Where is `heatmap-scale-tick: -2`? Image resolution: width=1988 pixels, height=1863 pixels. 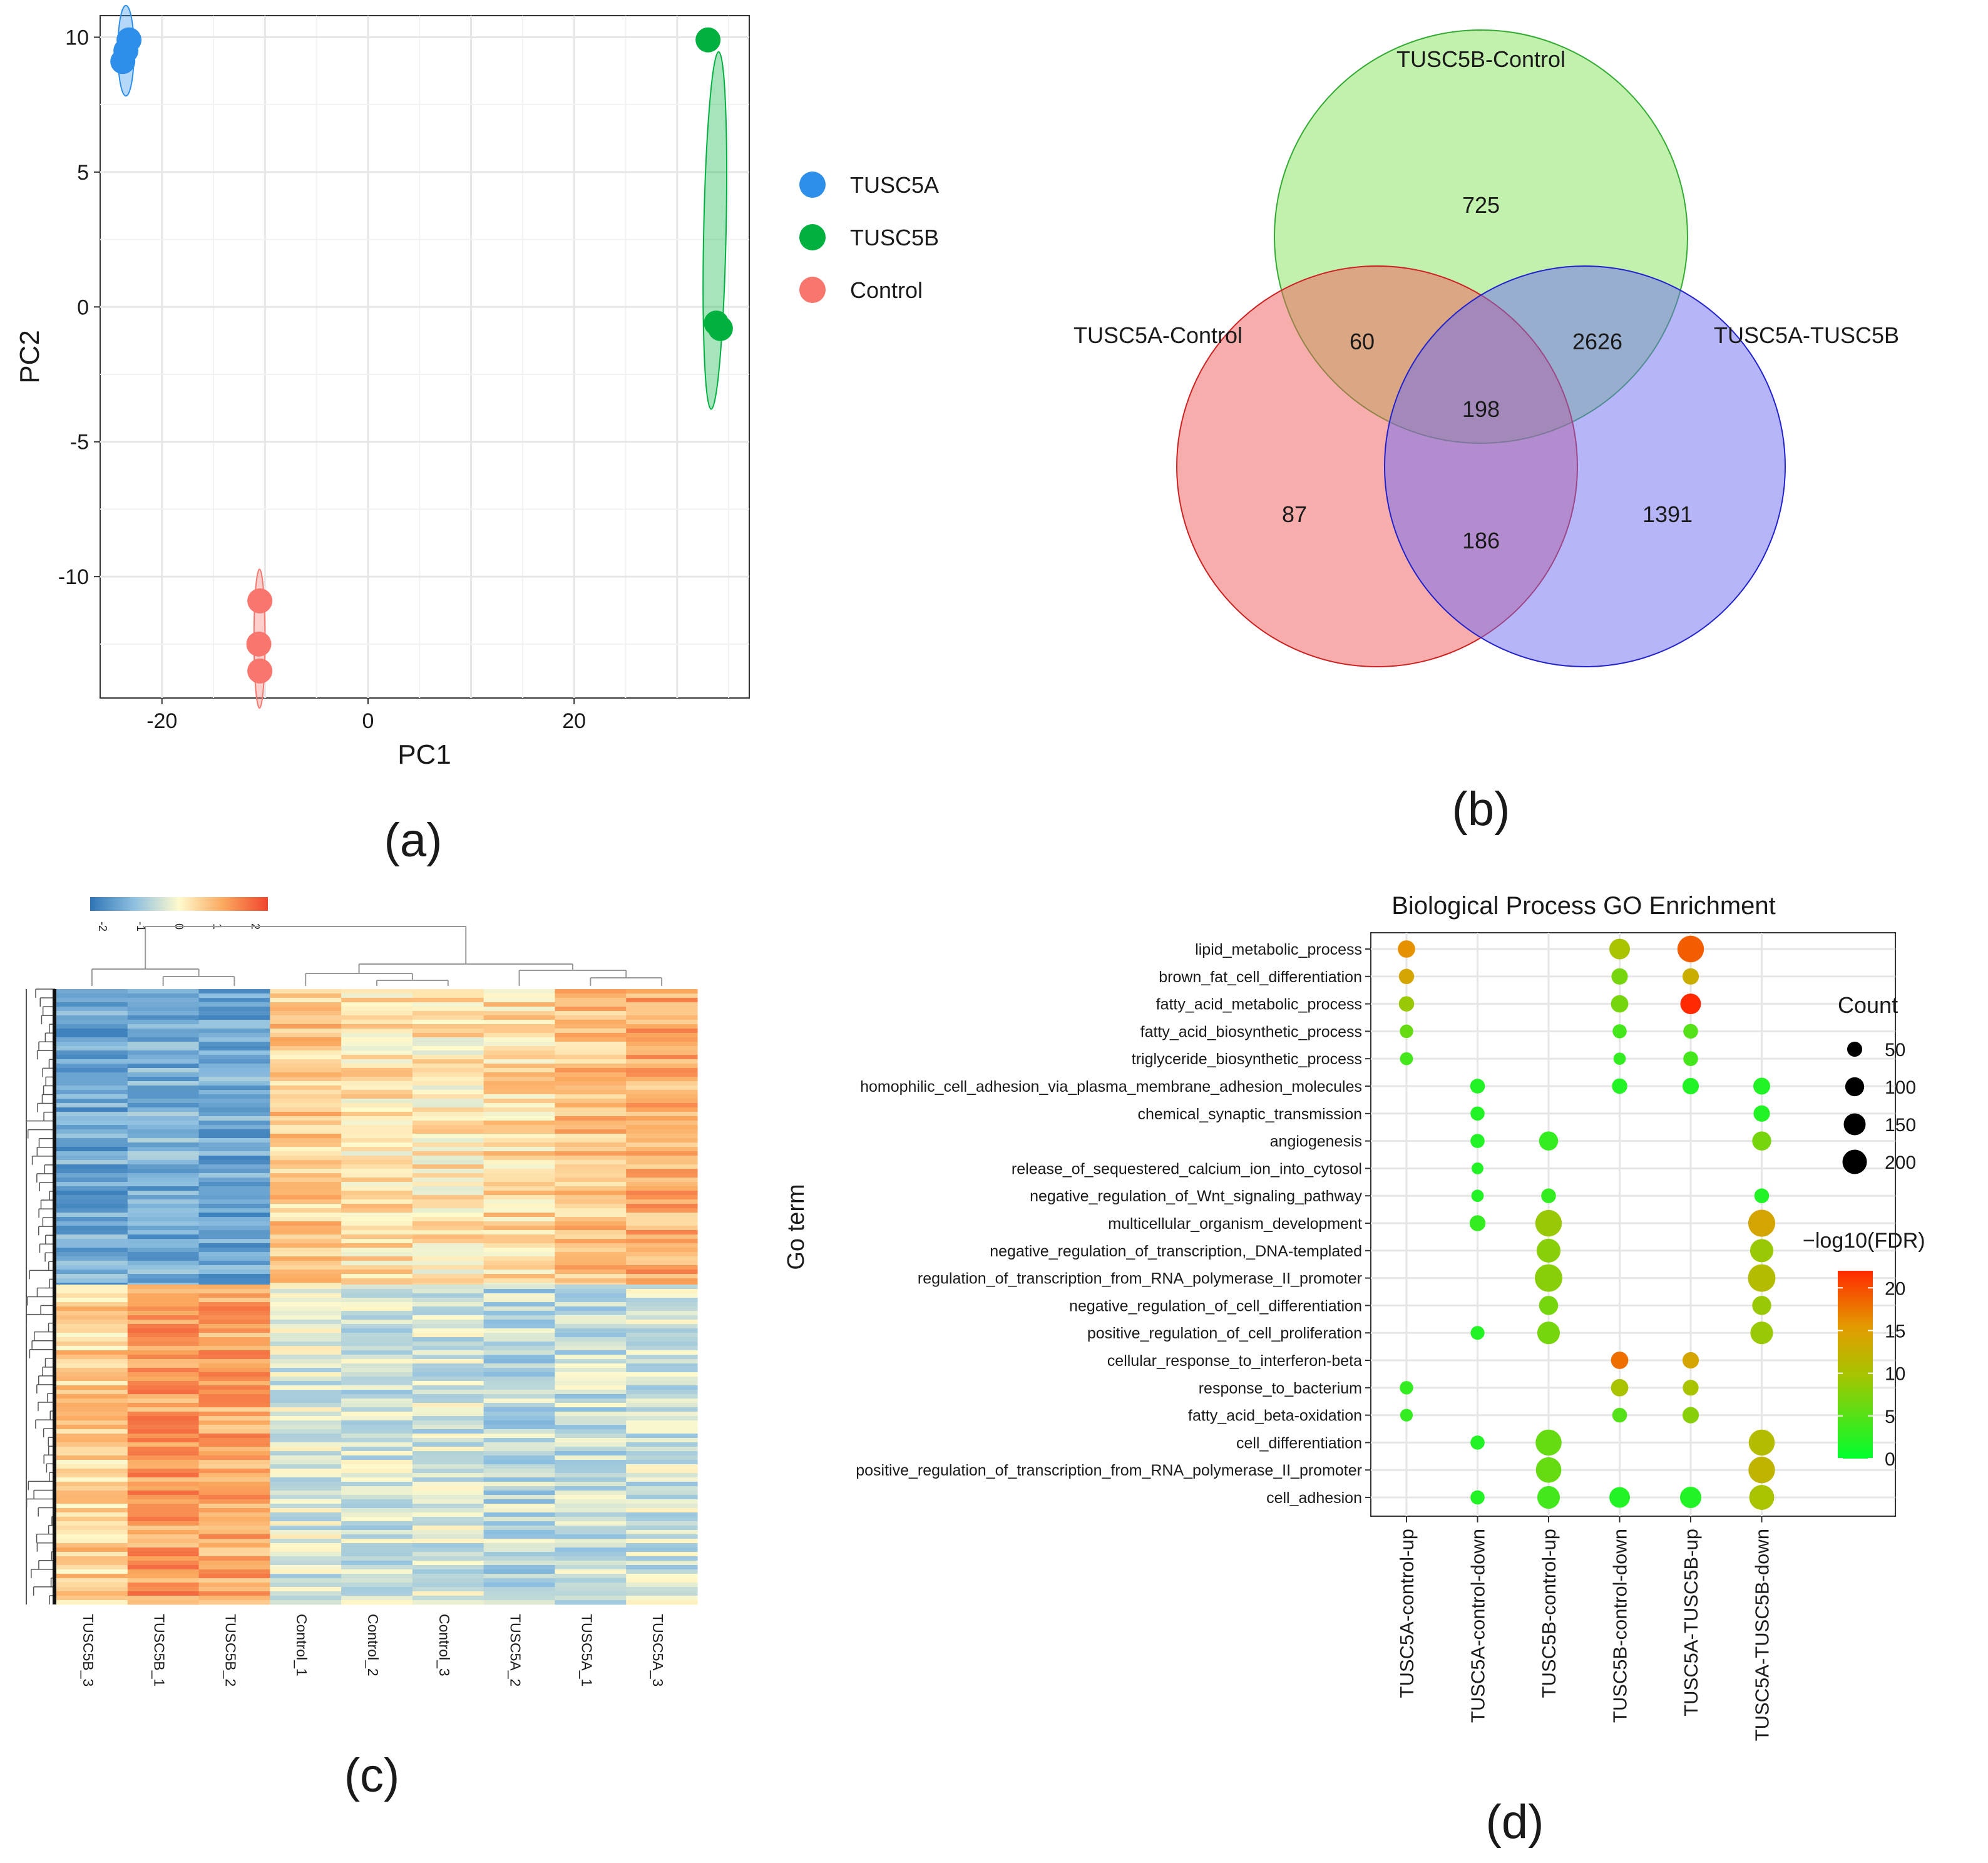
heatmap-scale-tick: -2 is located at coordinates (102, 926).